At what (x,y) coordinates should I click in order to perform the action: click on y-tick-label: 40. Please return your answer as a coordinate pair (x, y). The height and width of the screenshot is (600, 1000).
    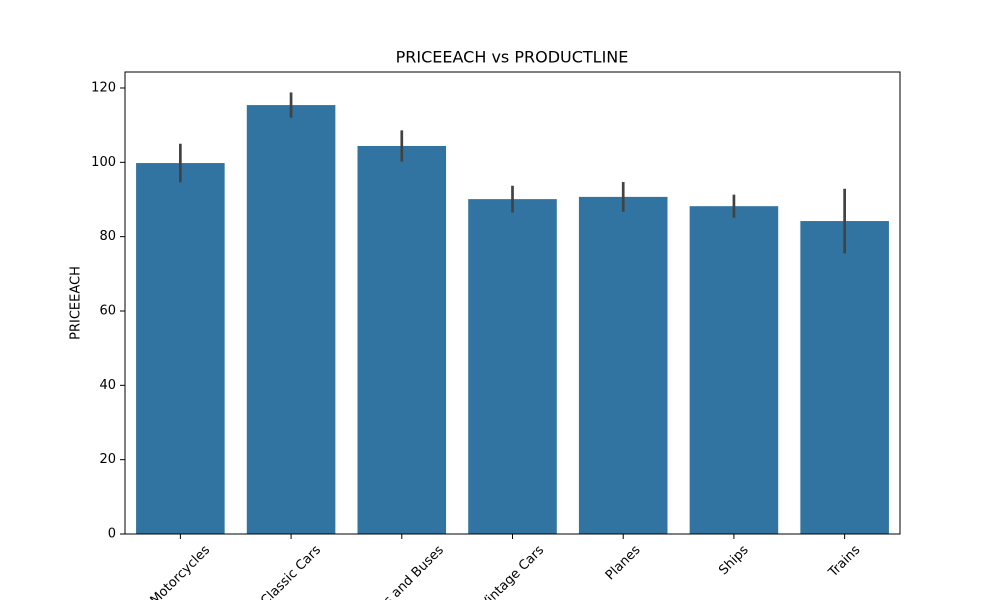
    Looking at the image, I should click on (107, 385).